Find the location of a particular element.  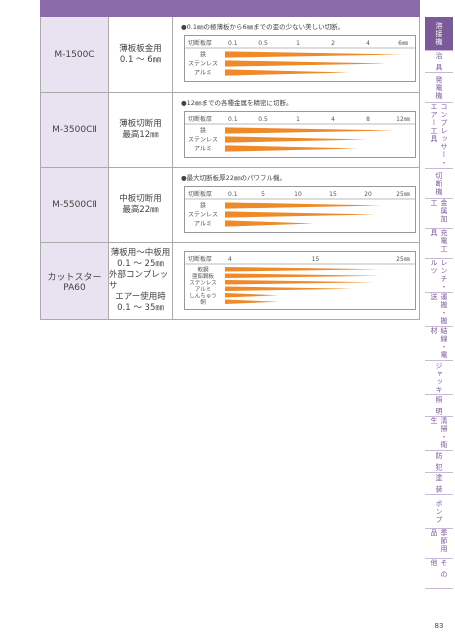

scale-tick: 12㎜ is located at coordinates (403, 119).